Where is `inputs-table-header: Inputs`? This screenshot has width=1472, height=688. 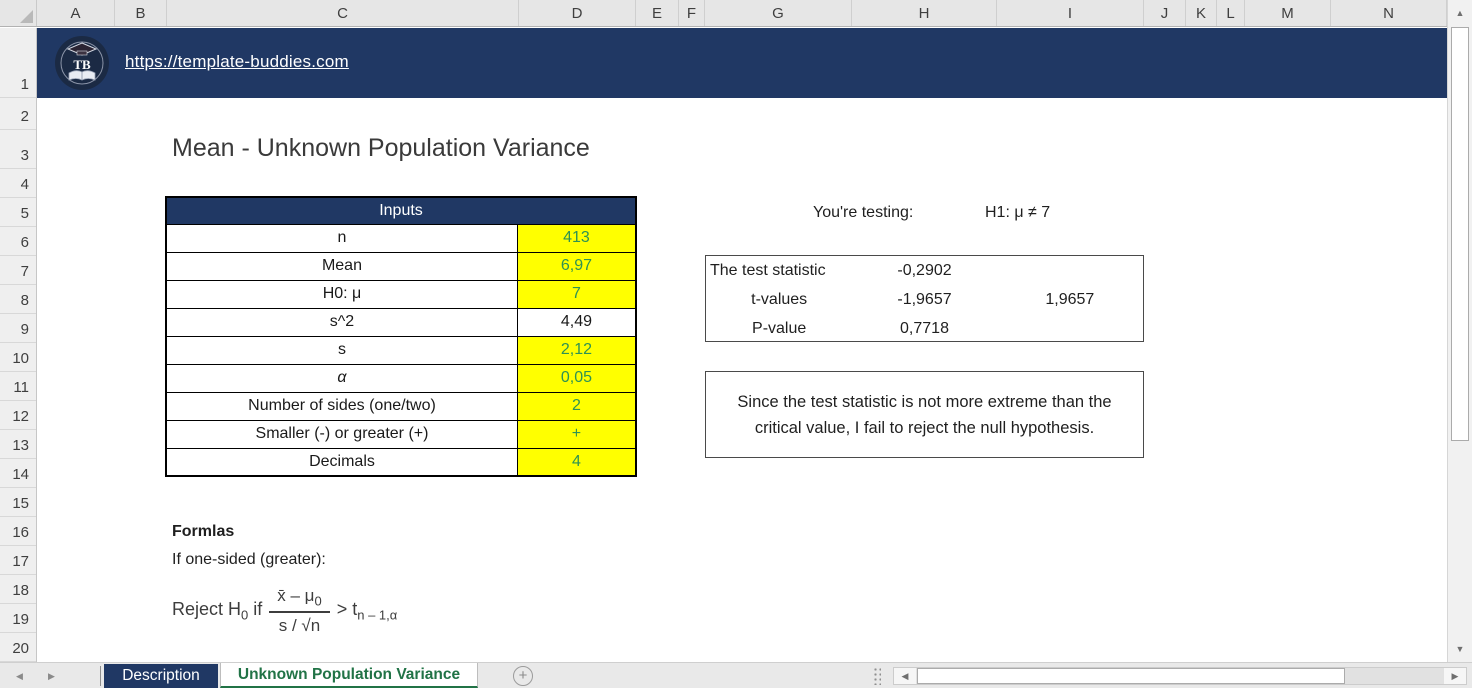
inputs-table-header: Inputs is located at coordinates (401, 210).